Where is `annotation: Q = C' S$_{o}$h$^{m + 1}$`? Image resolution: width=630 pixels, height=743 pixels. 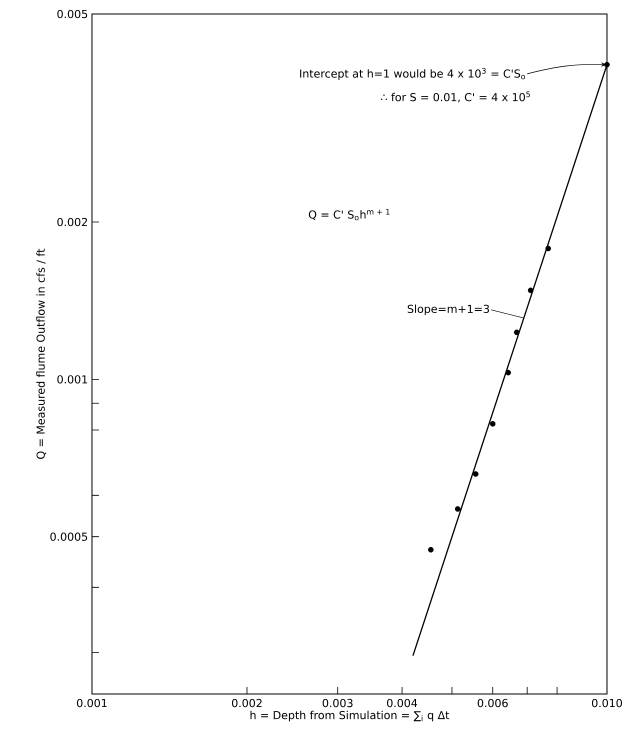 annotation: Q = C' S$_{o}$h$^{m + 1}$ is located at coordinates (349, 214).